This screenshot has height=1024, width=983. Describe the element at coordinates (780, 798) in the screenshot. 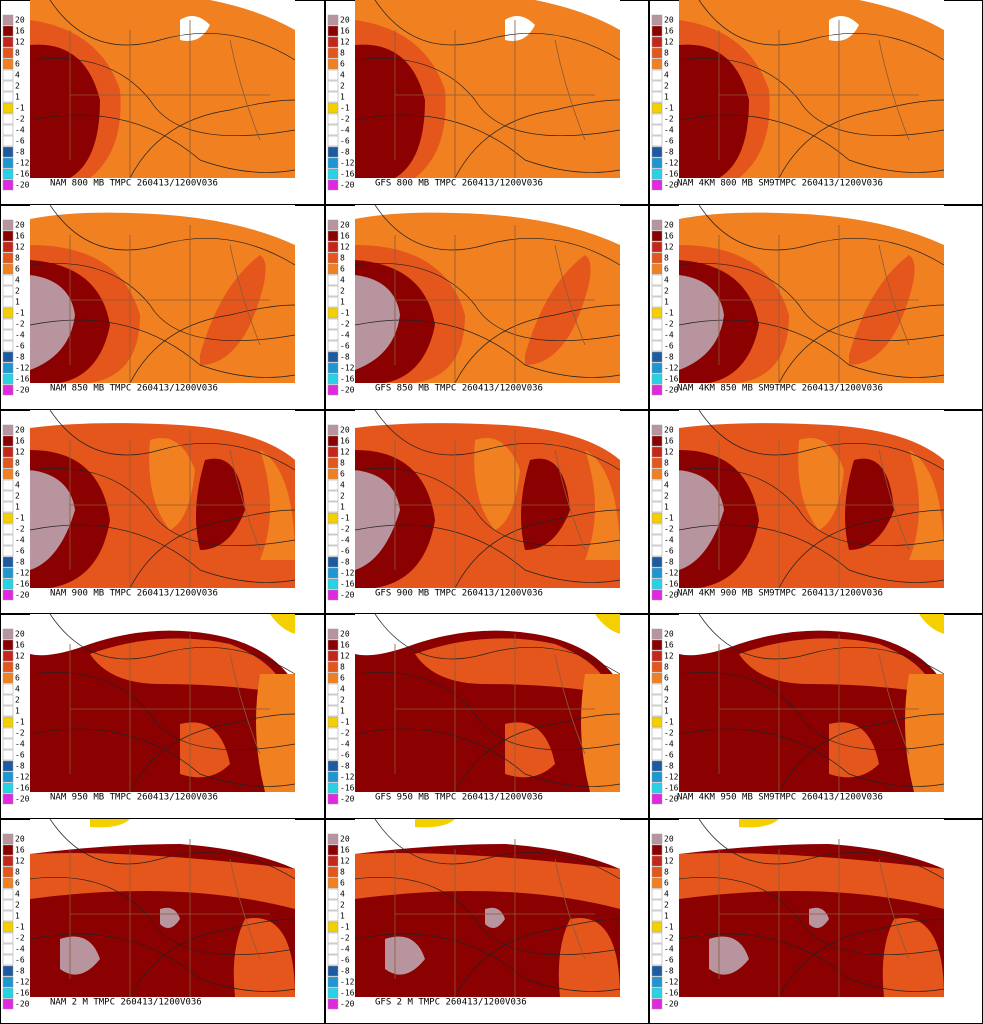

I see `panel-caption: NAM 4KM 950 MB SM9TMPC 260413/1200V036` at that location.